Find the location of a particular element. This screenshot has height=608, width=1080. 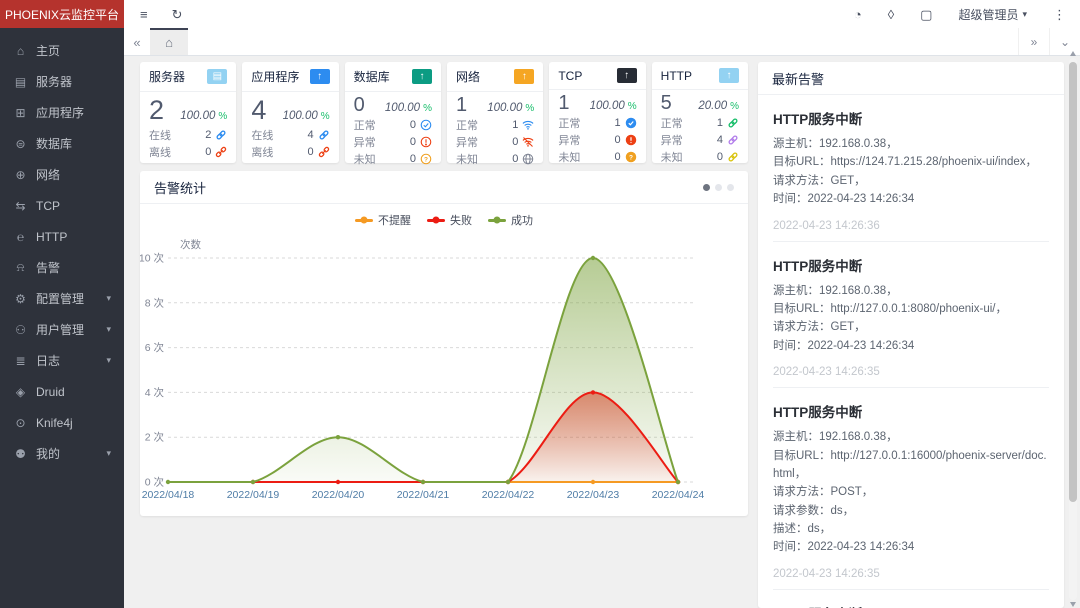

sidebar-item-server: ▤ 服务器 is located at coordinates (62, 81).